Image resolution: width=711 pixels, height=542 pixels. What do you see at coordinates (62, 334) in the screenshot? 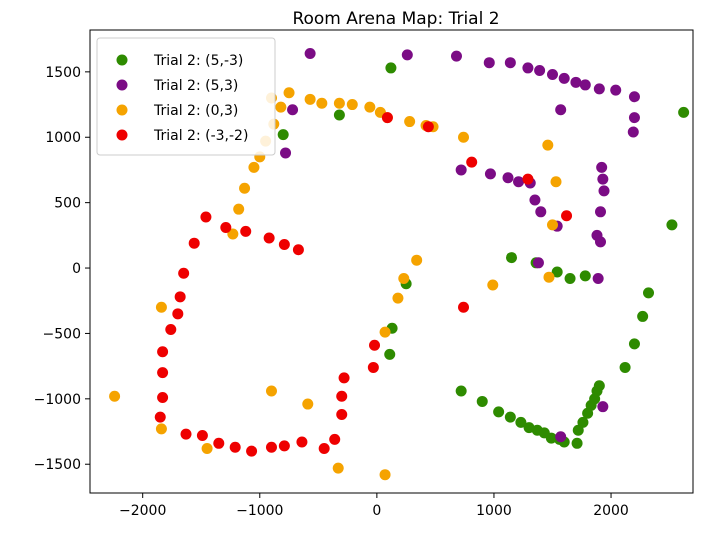
I see `y-tick-label: −500` at bounding box center [62, 334].